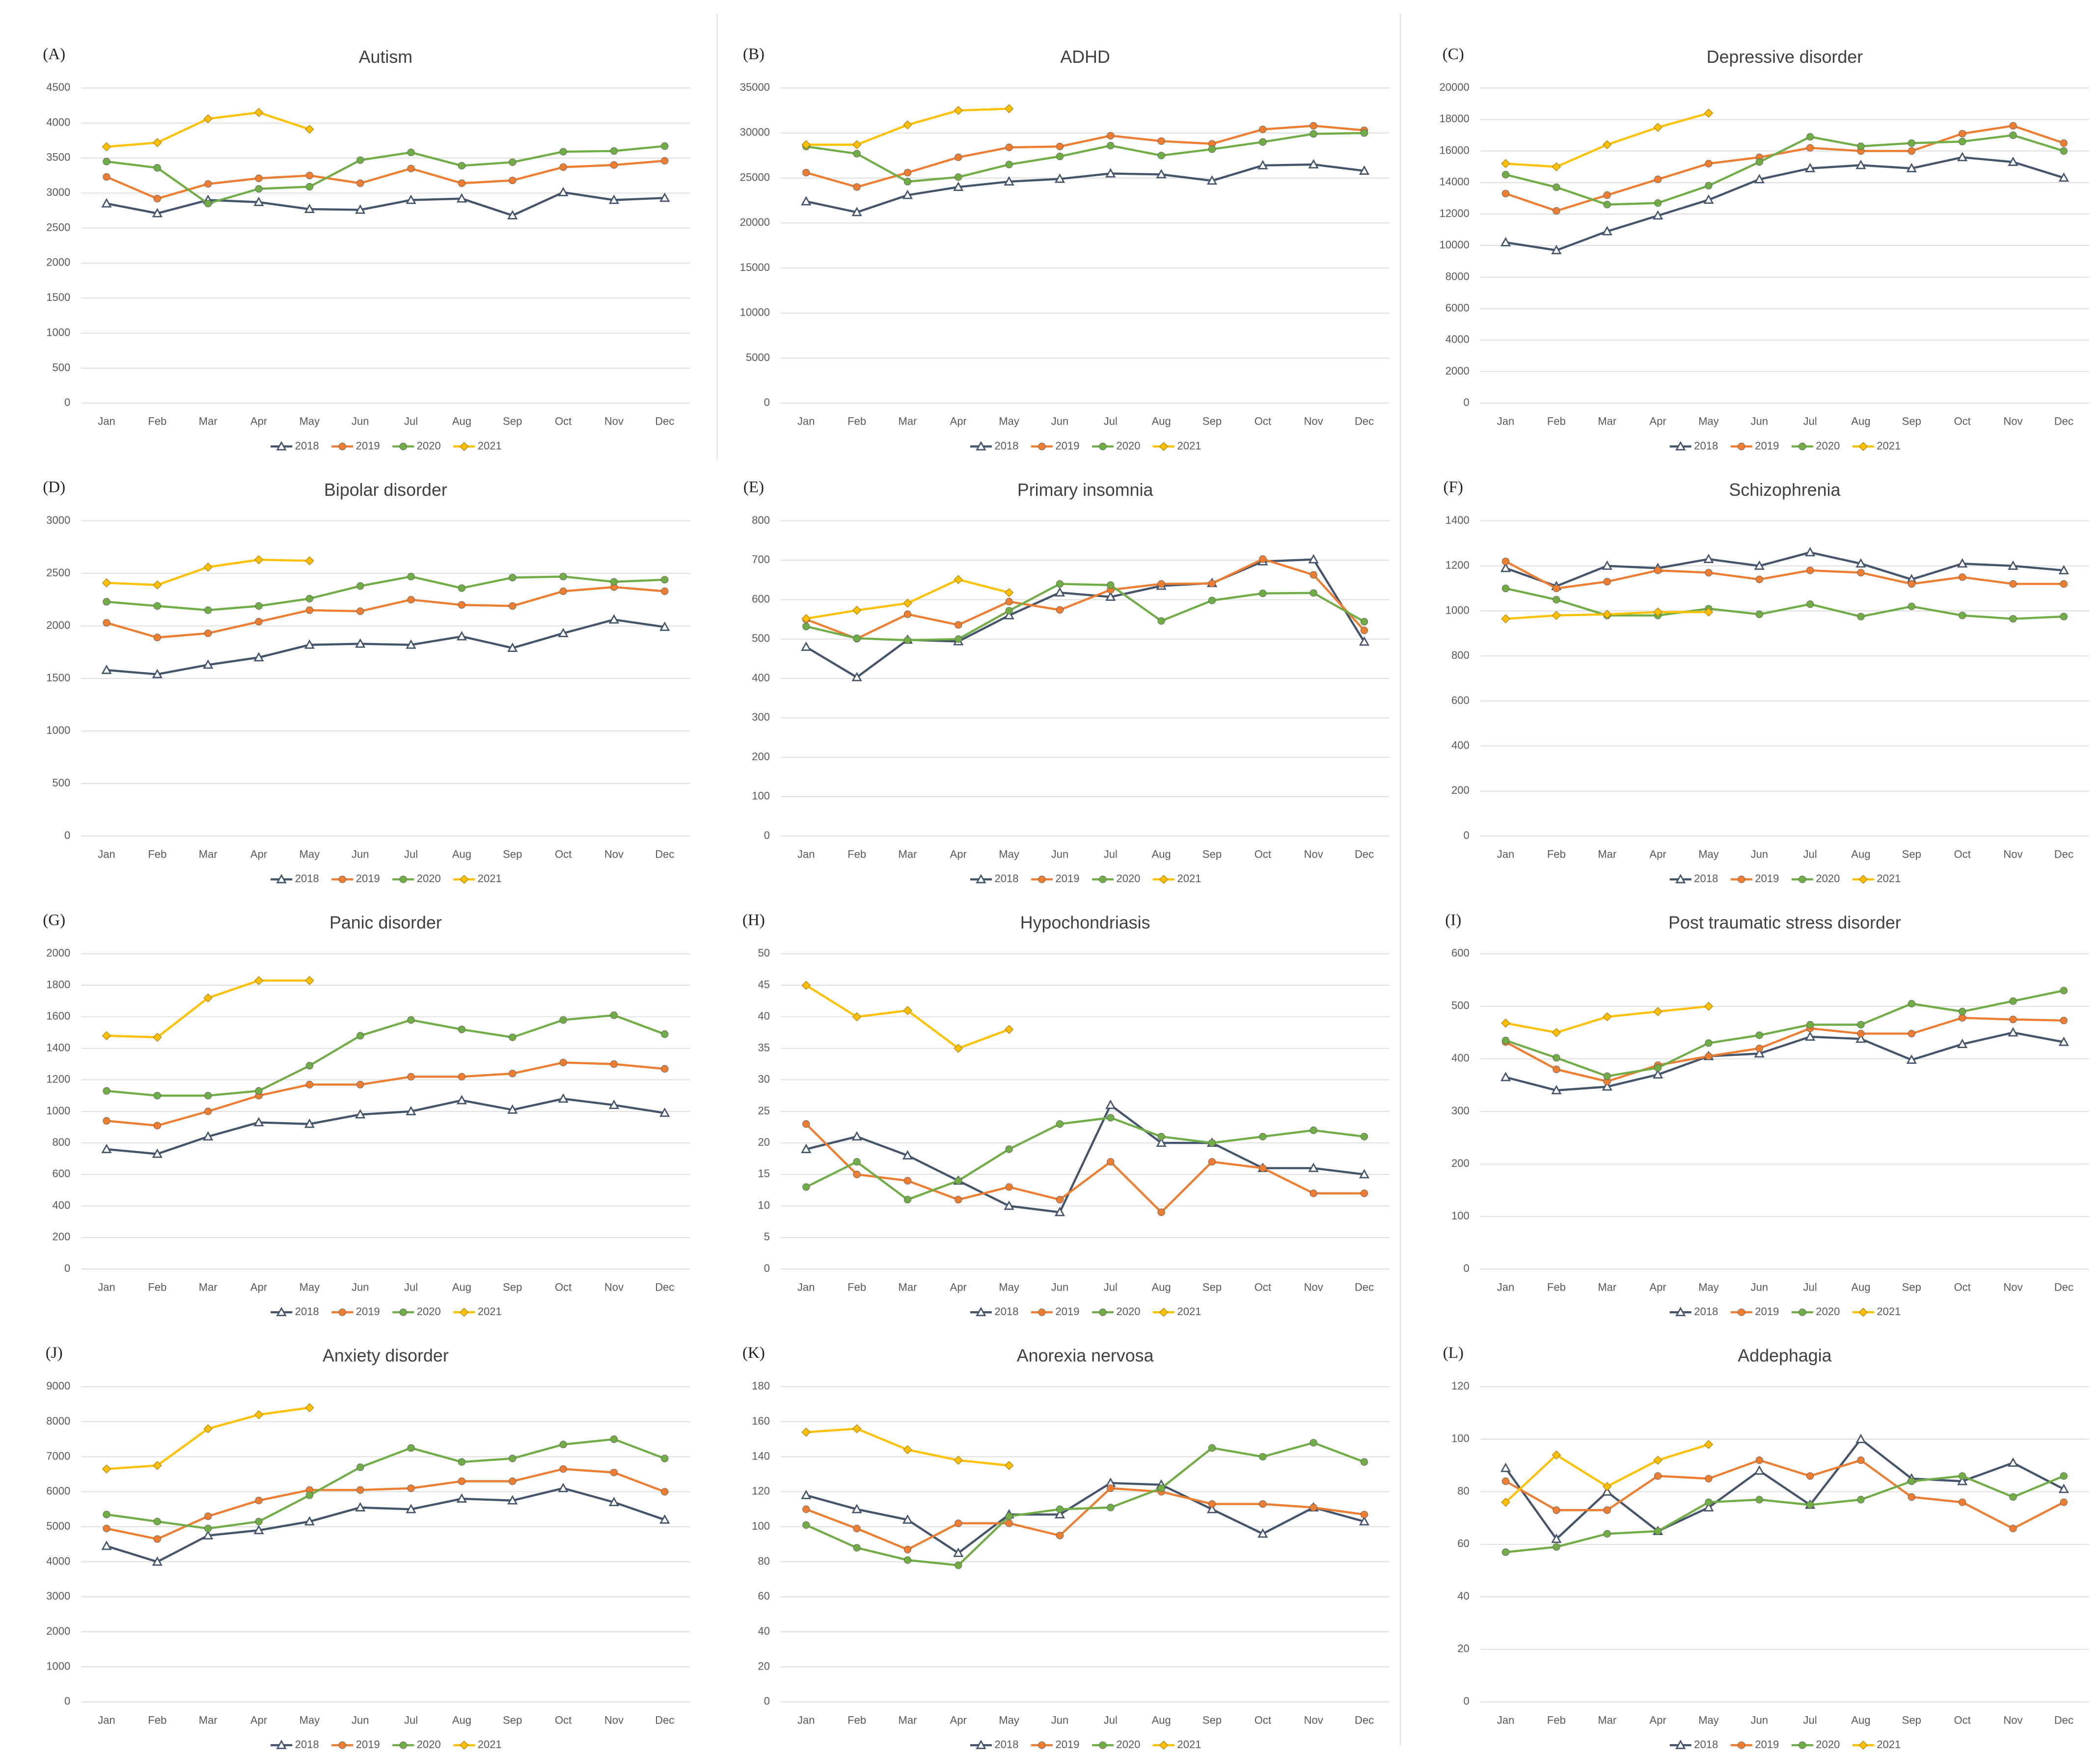 The width and height of the screenshot is (2100, 1754). What do you see at coordinates (764, 1561) in the screenshot?
I see `y-tick-label: 80` at bounding box center [764, 1561].